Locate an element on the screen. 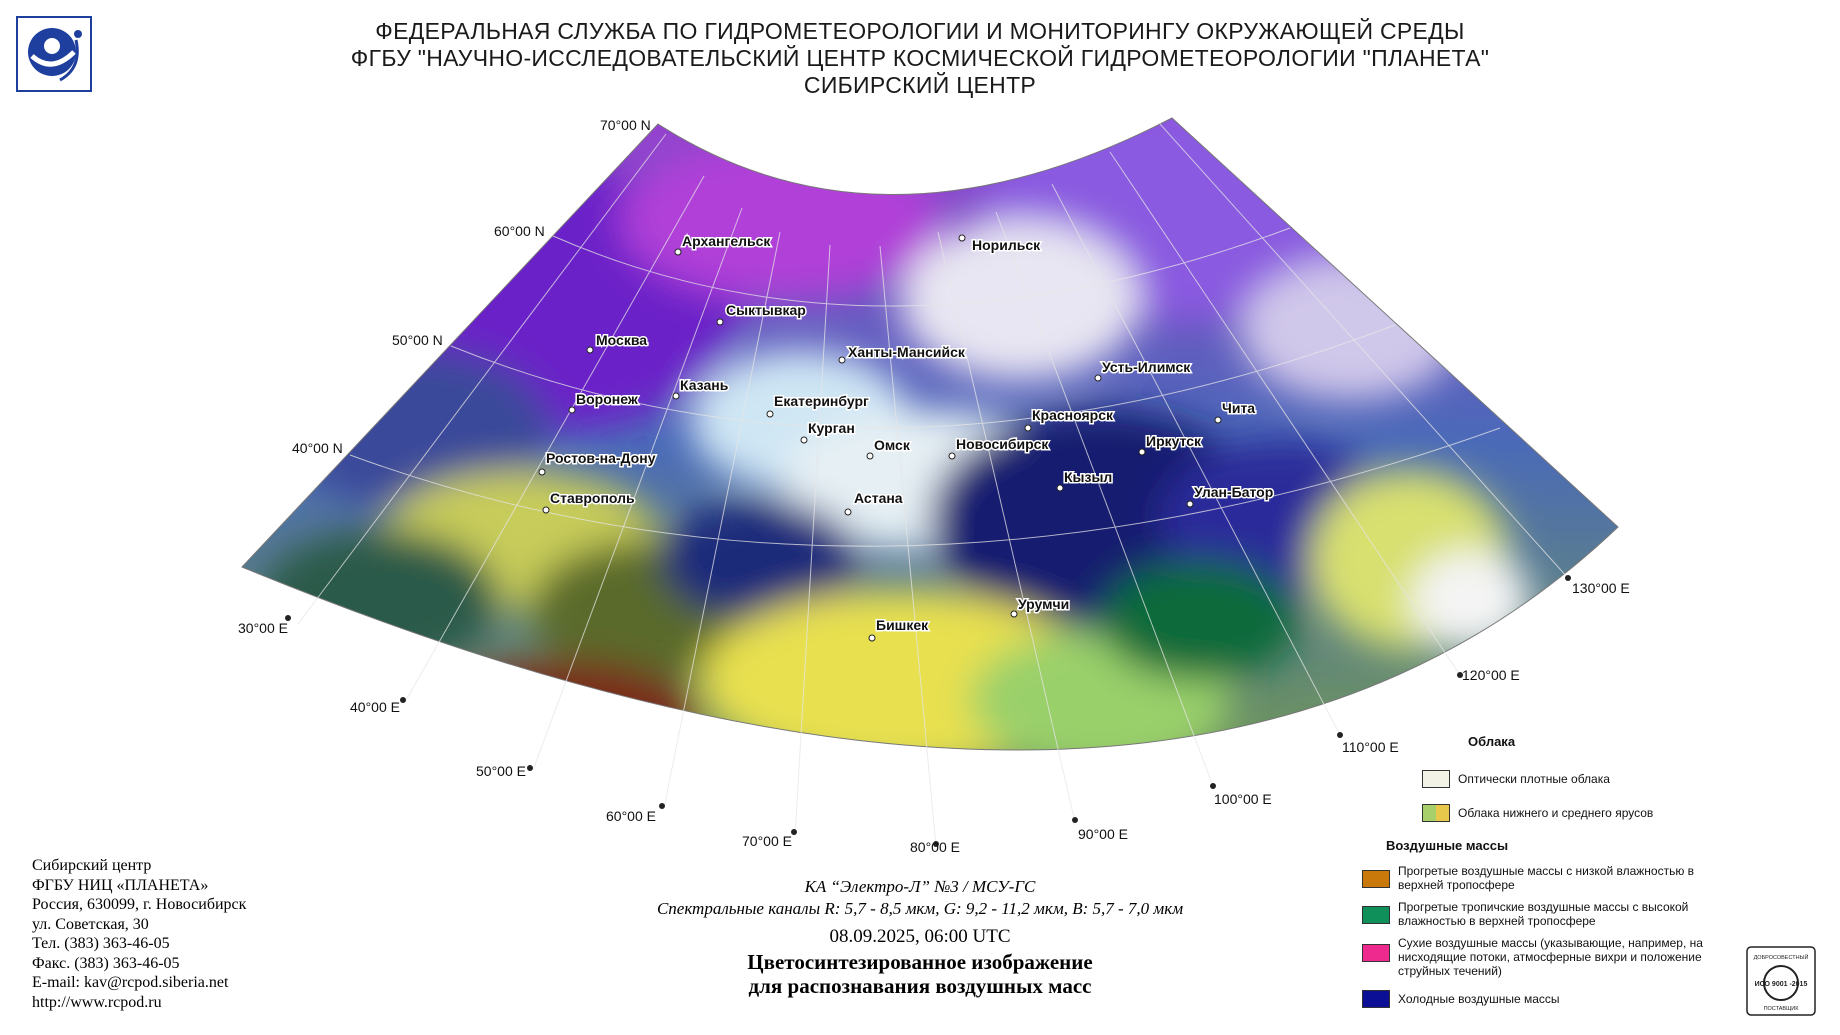 This screenshot has height=1035, width=1840. city-kurgan: Курган is located at coordinates (828, 431).